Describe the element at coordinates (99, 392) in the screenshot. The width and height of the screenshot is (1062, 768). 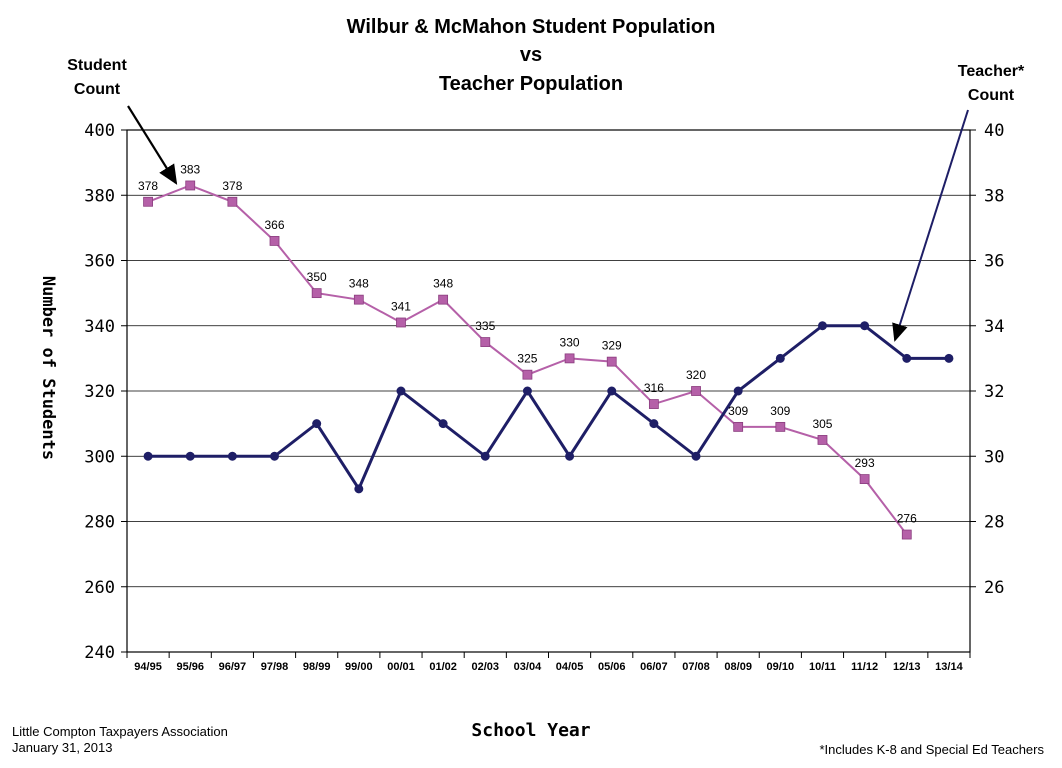
I see `y-tick-label: 320` at that location.